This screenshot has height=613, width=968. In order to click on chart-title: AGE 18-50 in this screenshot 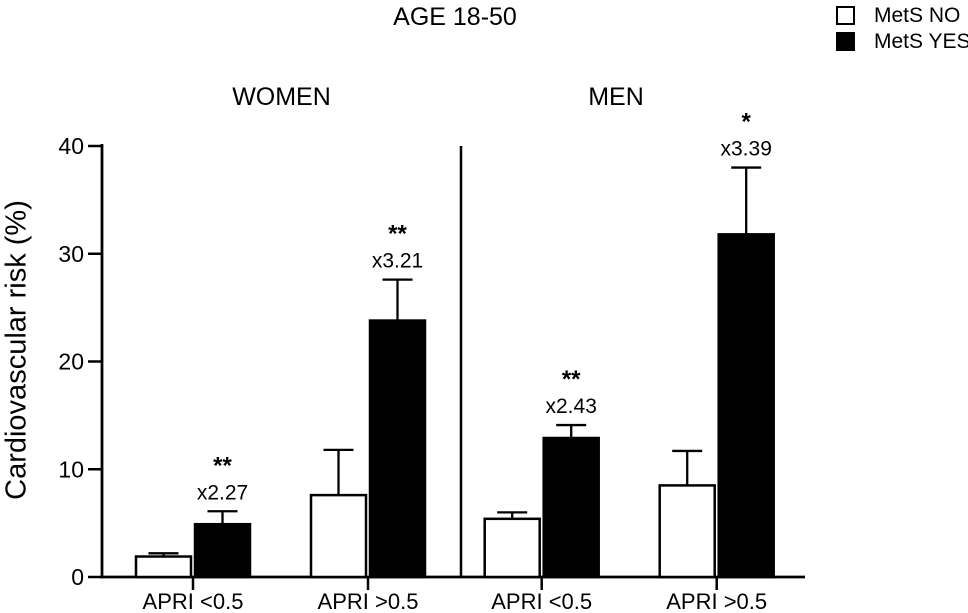, I will do `click(455, 17)`.